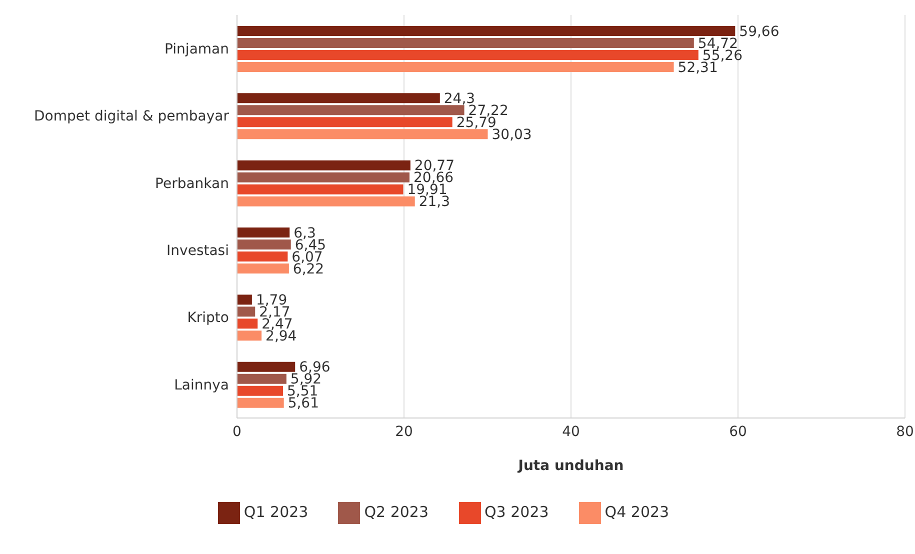  I want to click on y-tick-label: Kripto, so click(208, 318).